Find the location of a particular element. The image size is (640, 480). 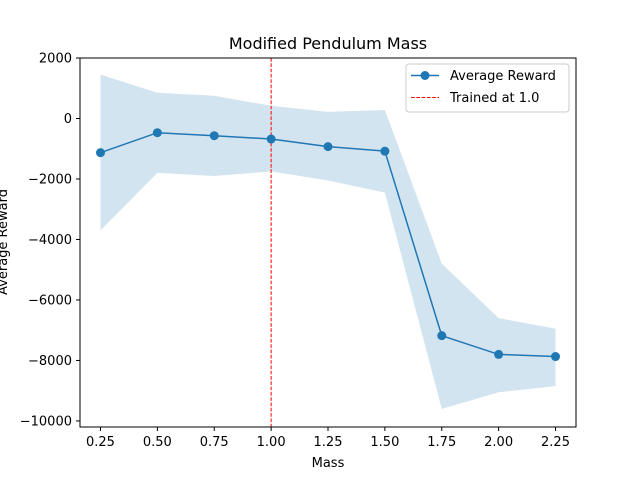

x-tick-label: 2.00 is located at coordinates (498, 442).